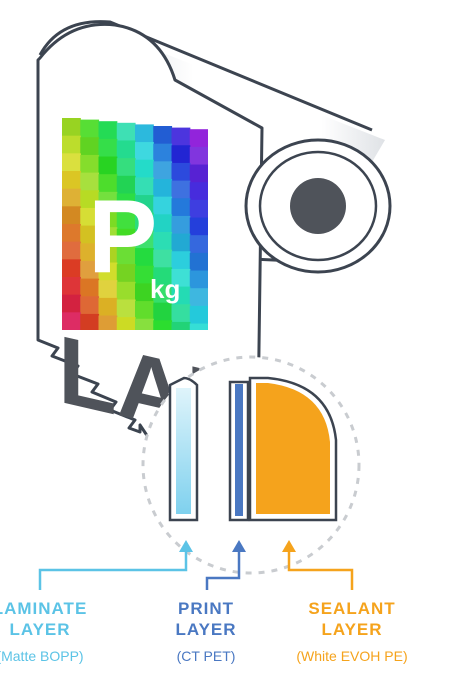 The width and height of the screenshot is (456, 679). I want to click on laminate-arrow-icon, so click(186, 546).